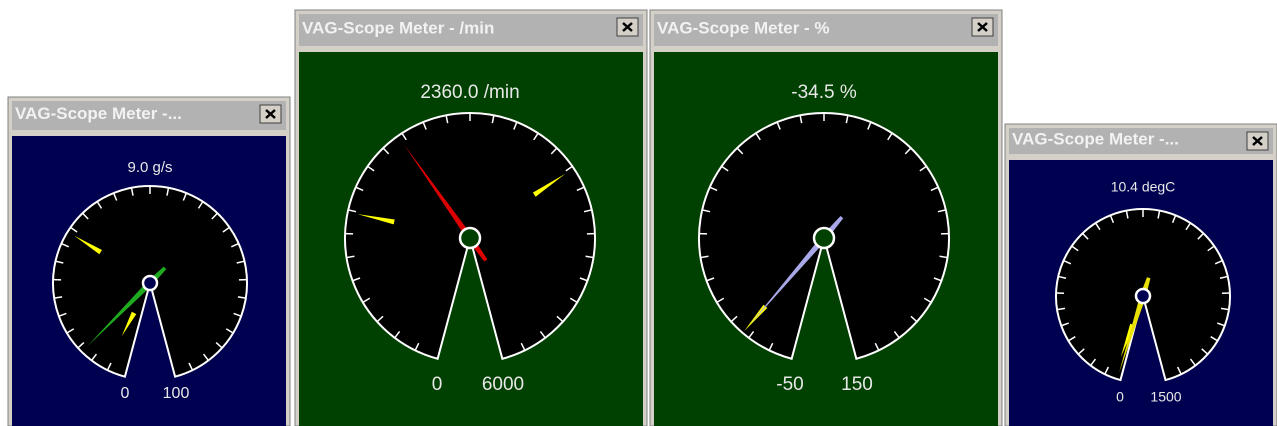 The width and height of the screenshot is (1277, 426). I want to click on window-title: VAG-Scope Meter - /min, so click(398, 27).